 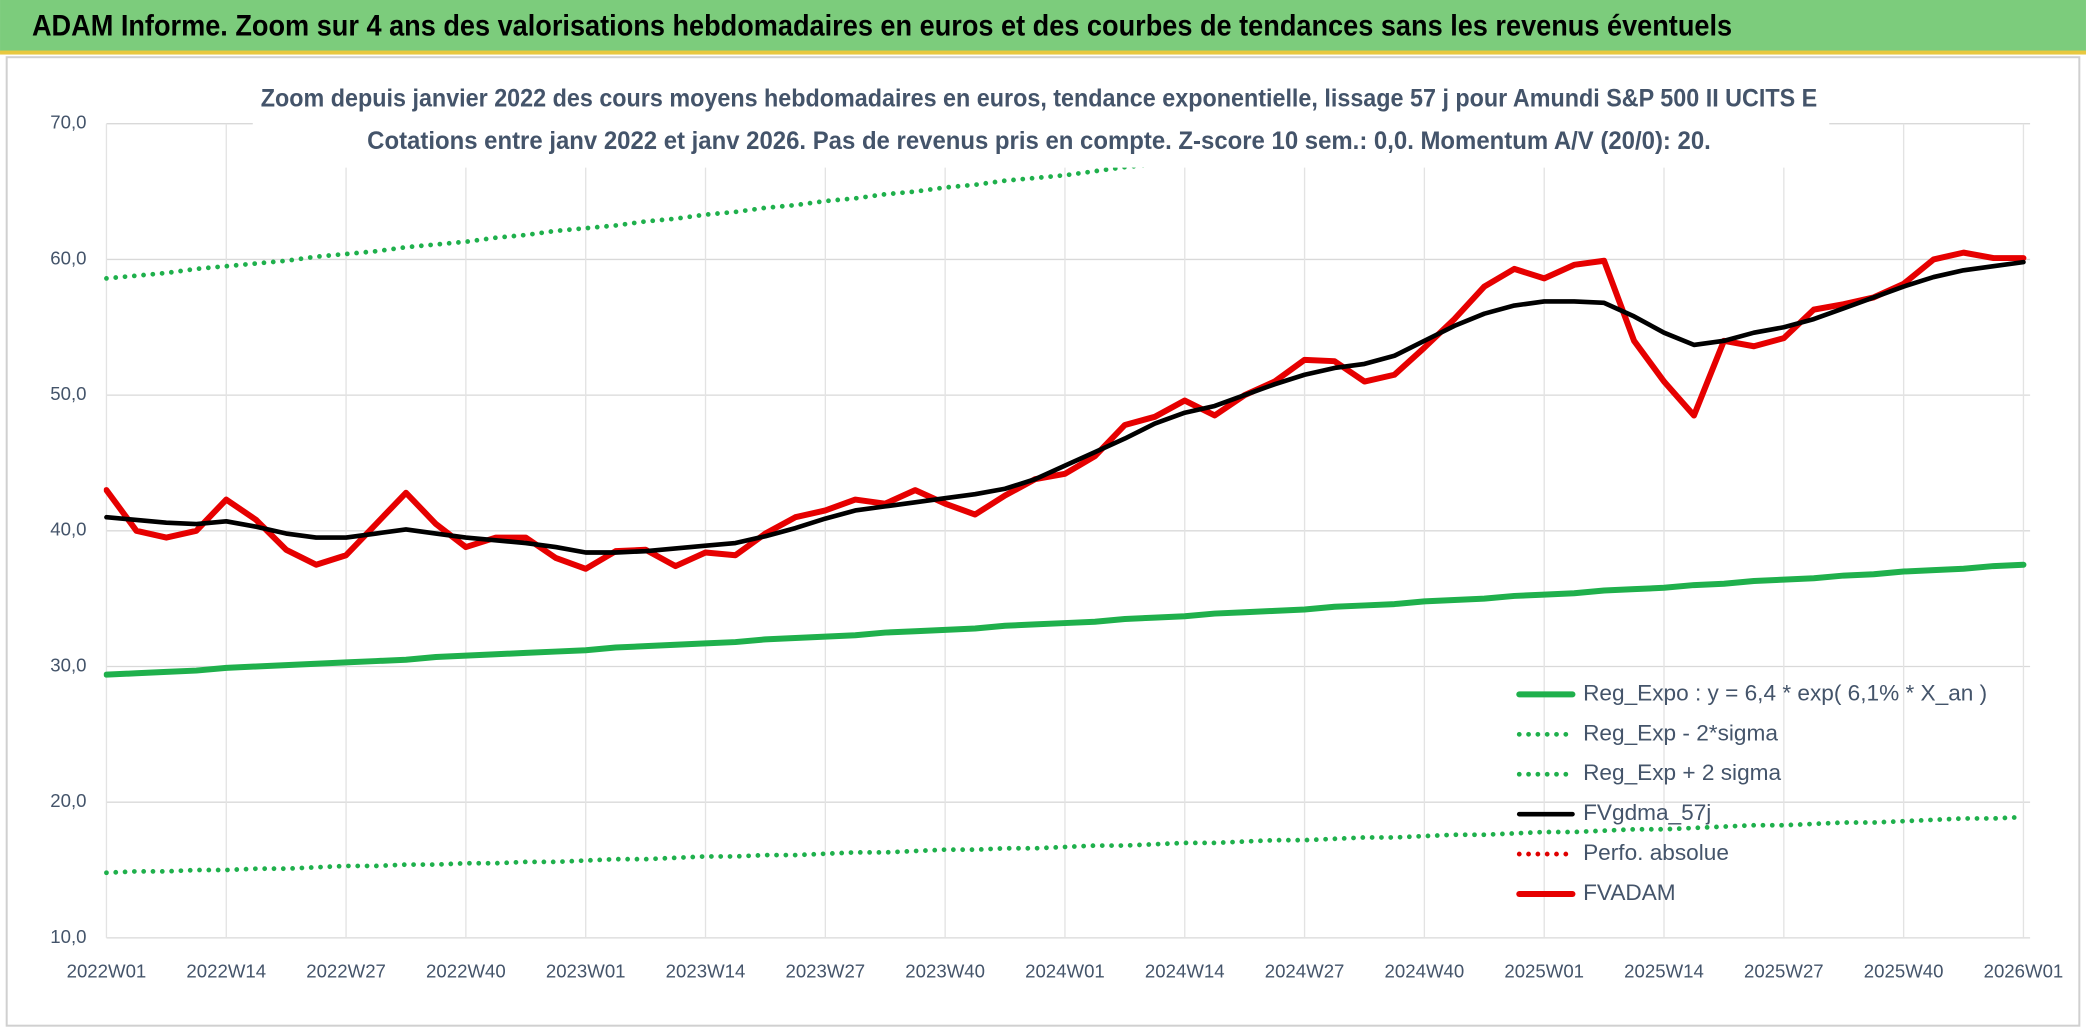 What do you see at coordinates (68, 393) in the screenshot?
I see `y-tick-label: 50,0` at bounding box center [68, 393].